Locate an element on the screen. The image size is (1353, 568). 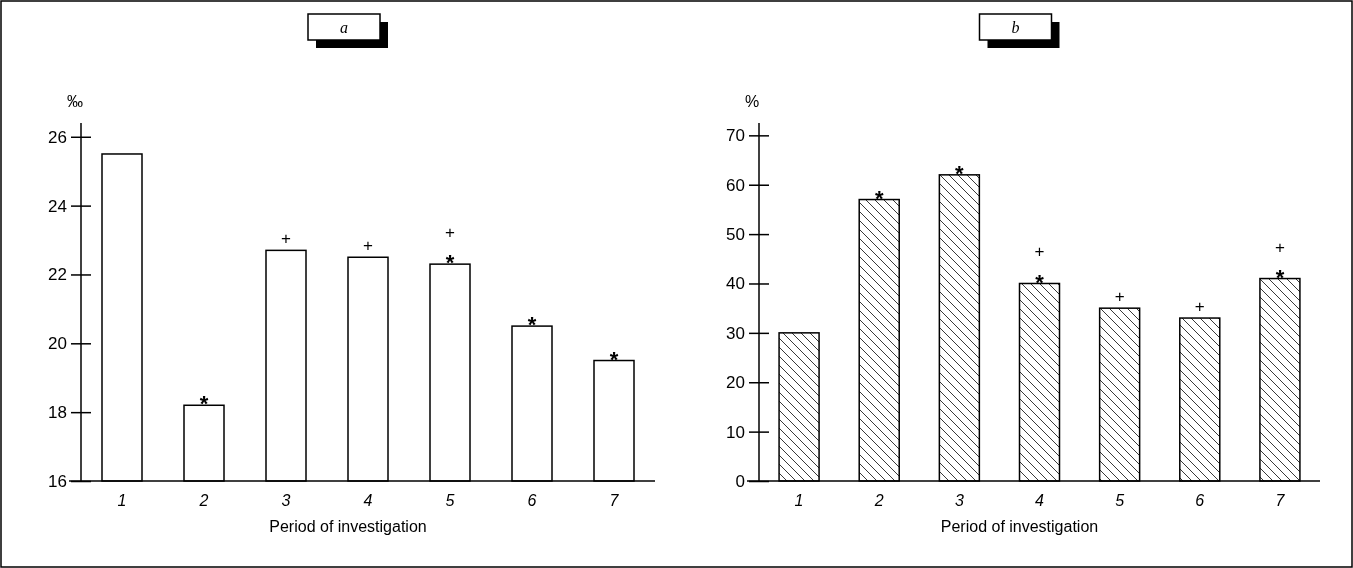
y-tick-label: 10 is located at coordinates (735, 432).